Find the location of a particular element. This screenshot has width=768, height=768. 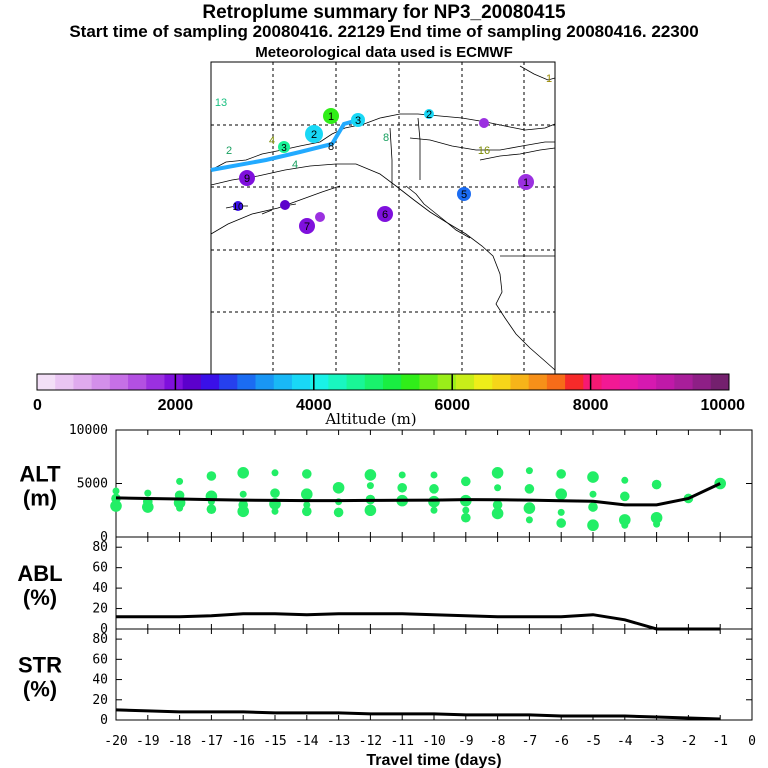

y-tick-label: 5000 is located at coordinates (92, 484).